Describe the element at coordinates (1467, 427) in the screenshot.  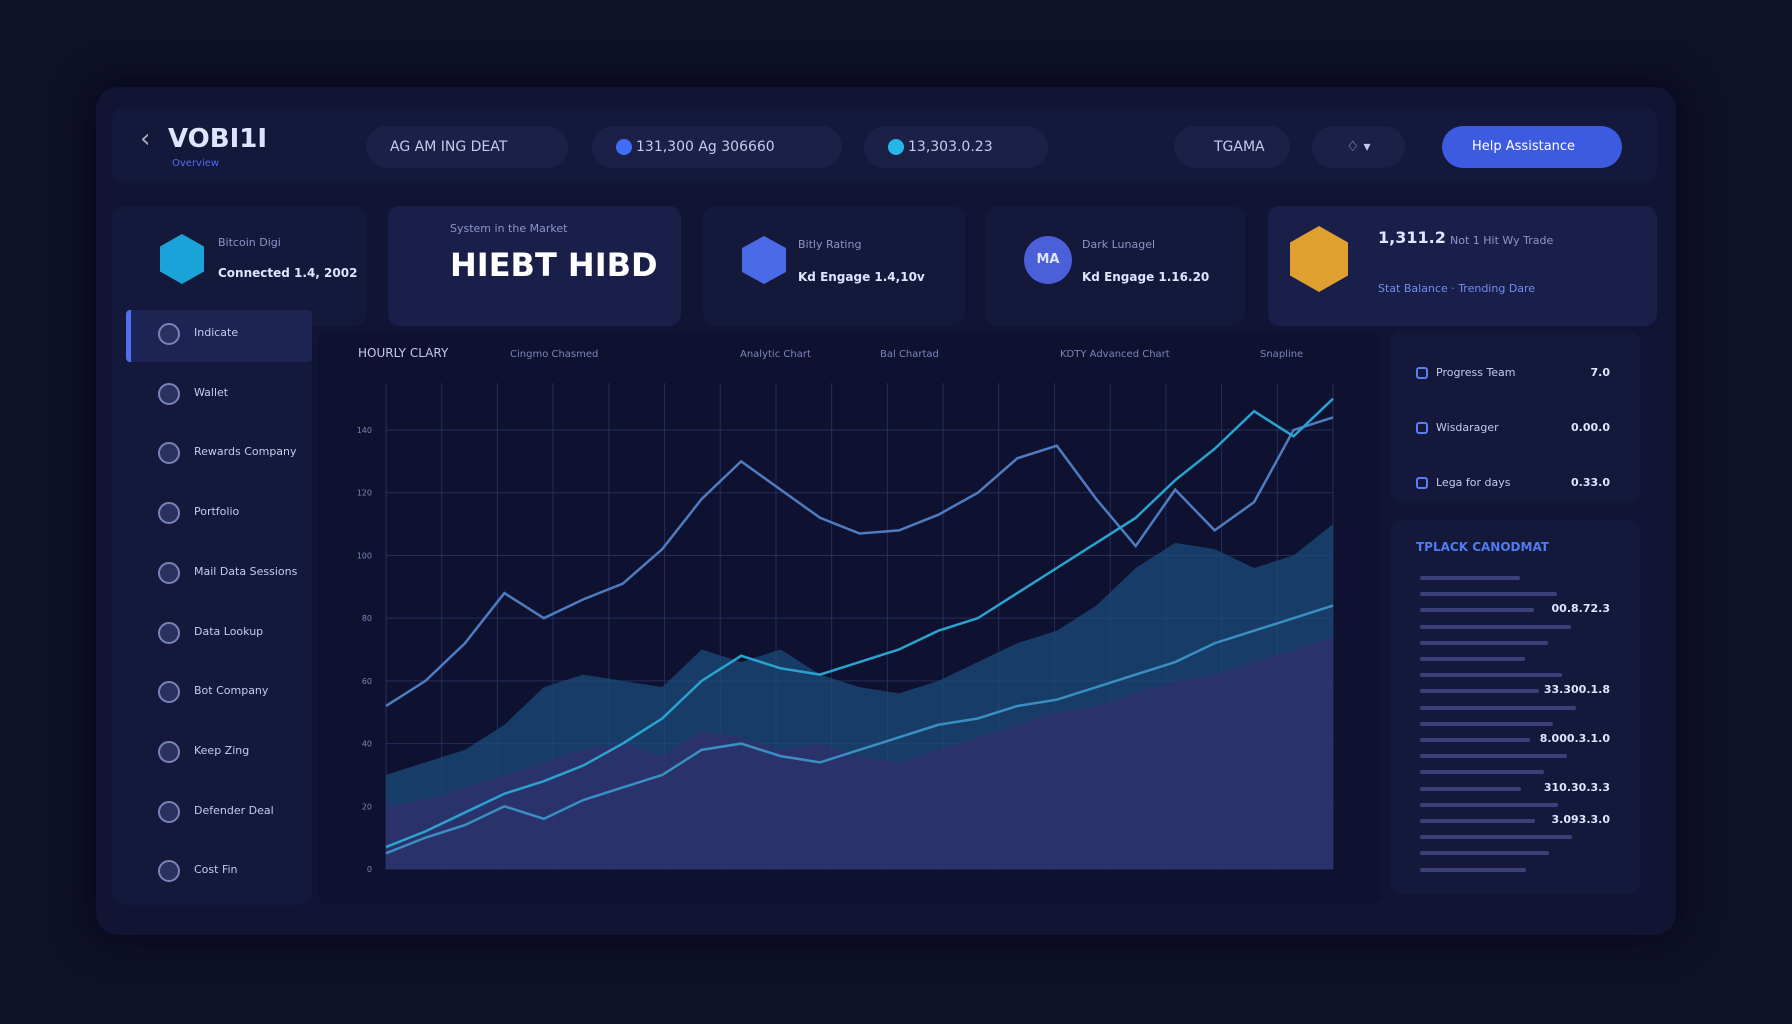
I see `stat-label: Wisdarager` at that location.